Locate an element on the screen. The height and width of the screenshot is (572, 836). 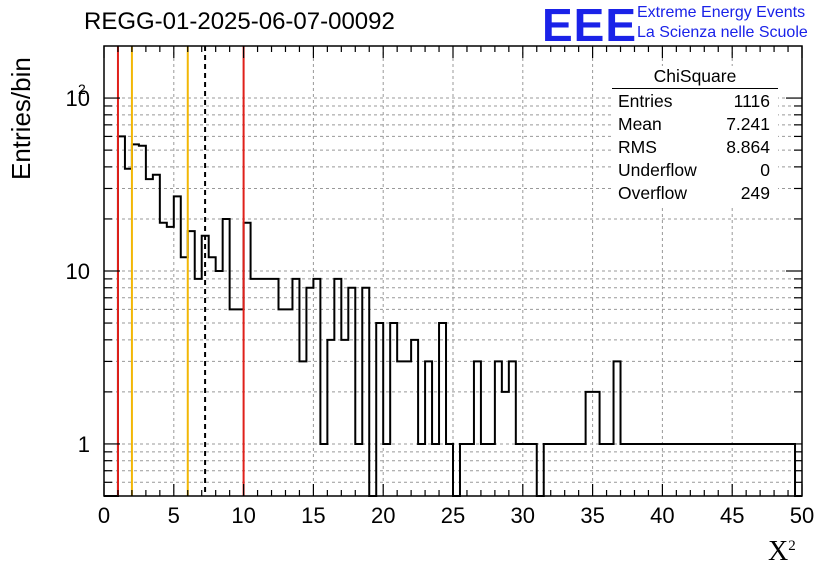
x-tick-label: 5 is located at coordinates (174, 515).